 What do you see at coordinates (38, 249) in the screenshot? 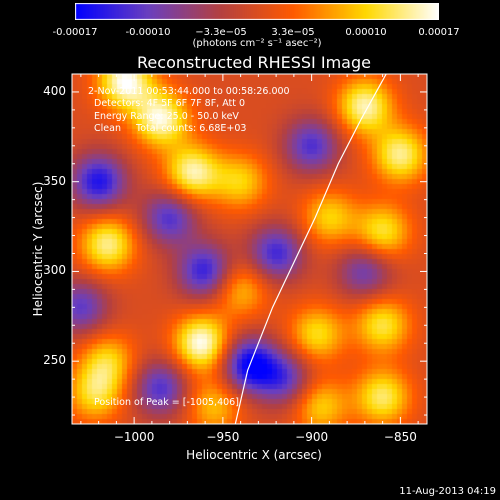
I see `y-axis-label: Heliocentric Y (arcsec)` at bounding box center [38, 249].